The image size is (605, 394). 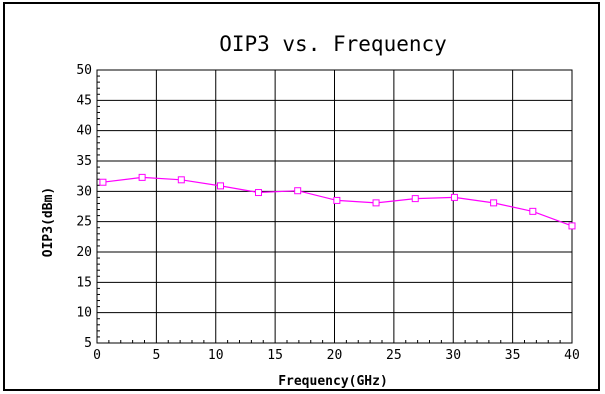 I want to click on y-tick-label: 35, so click(x=84, y=161).